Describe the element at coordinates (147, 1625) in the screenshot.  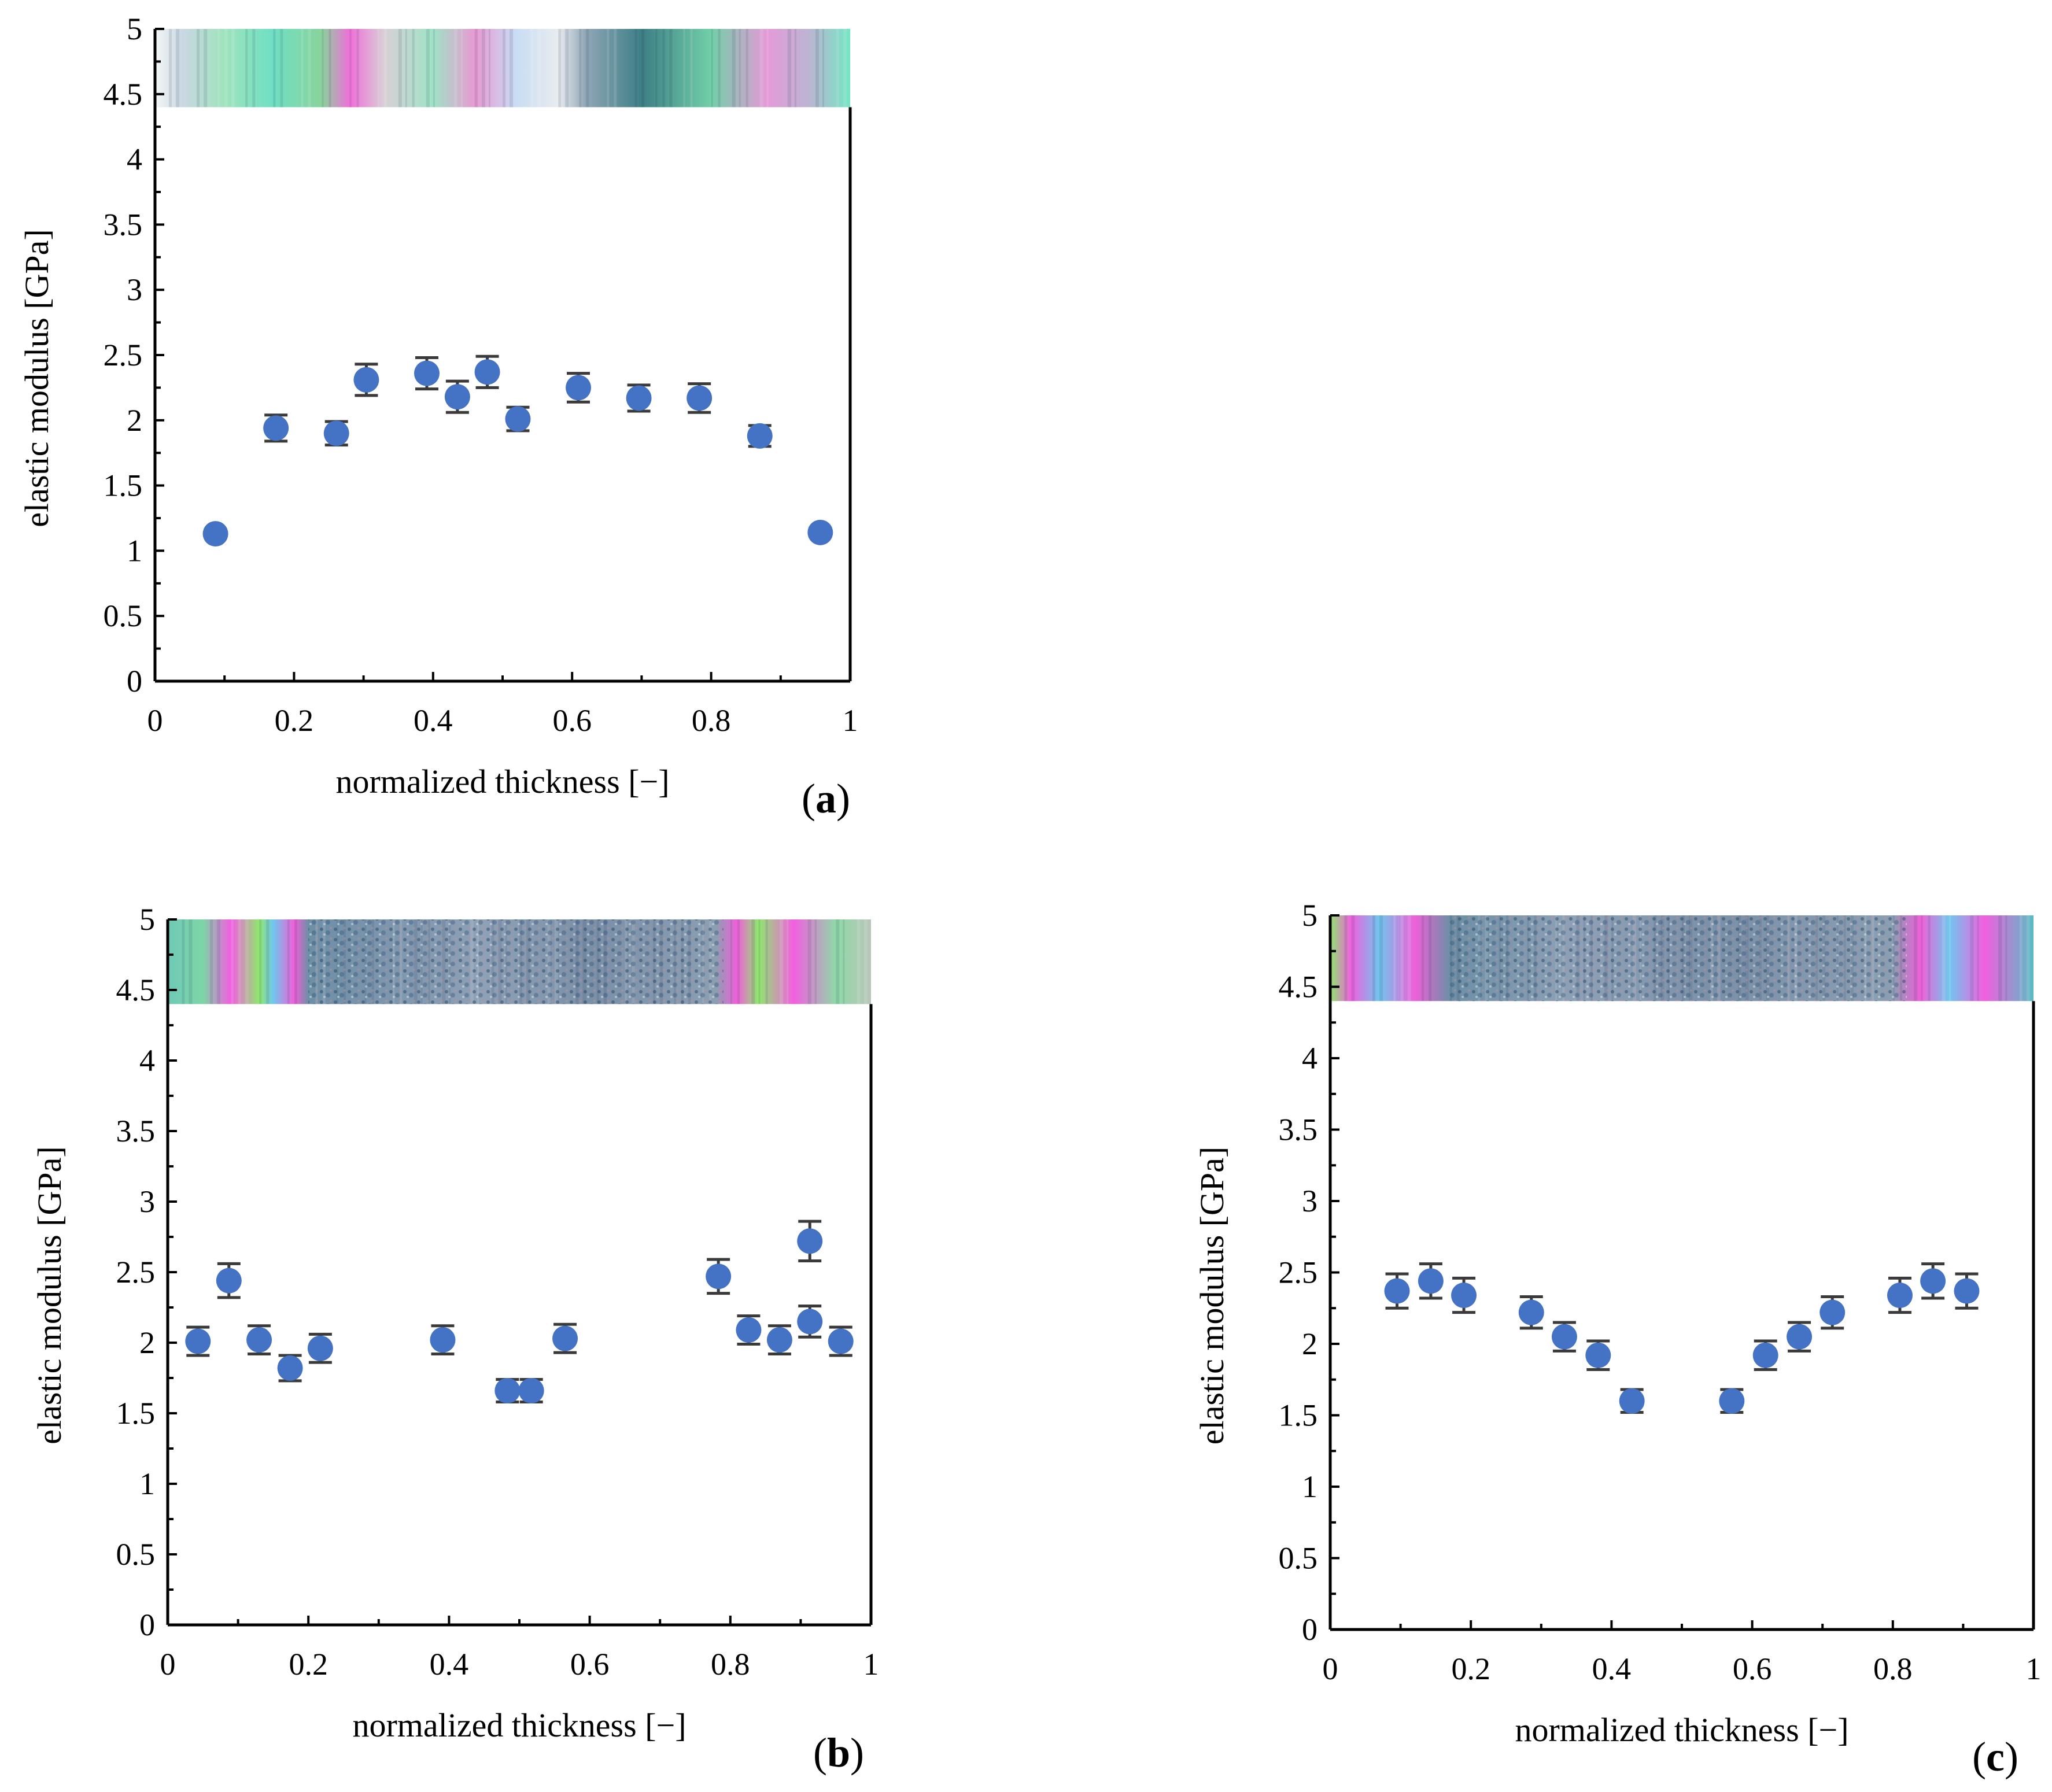
I see `y-tick-label: 0` at that location.